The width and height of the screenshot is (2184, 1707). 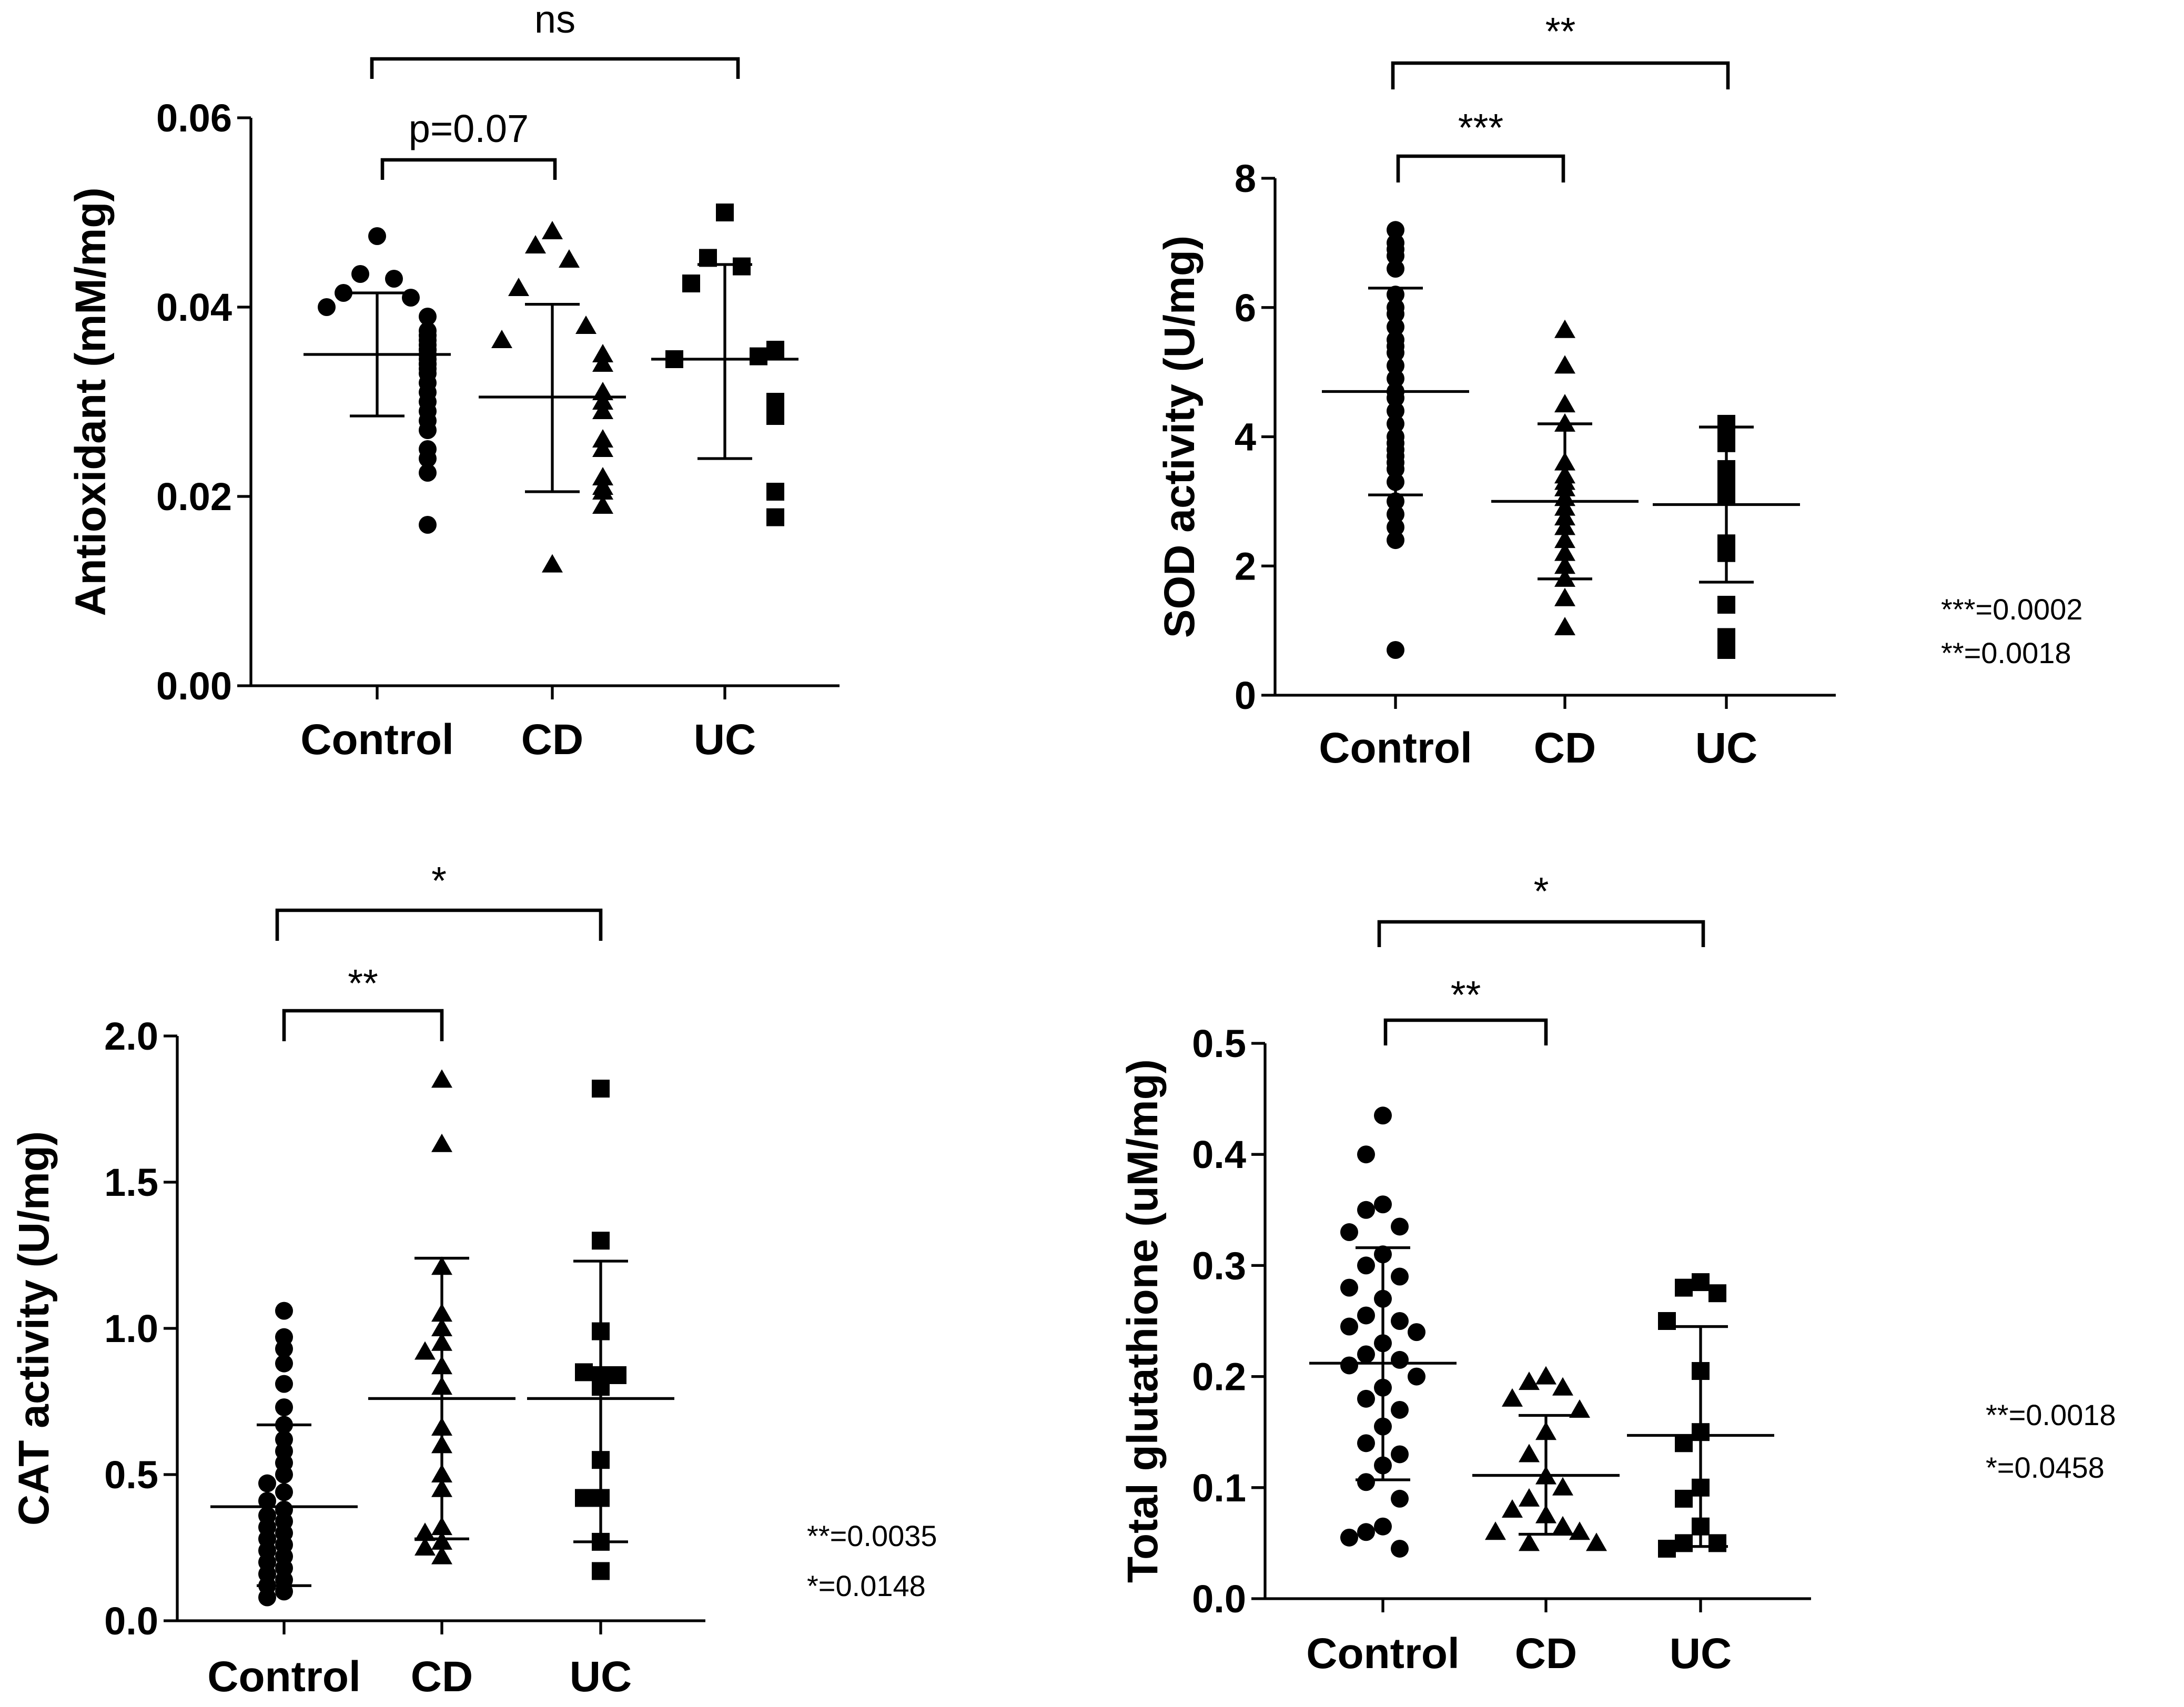 What do you see at coordinates (1219, 1154) in the screenshot?
I see `y-tick-label: 0.4` at bounding box center [1219, 1154].